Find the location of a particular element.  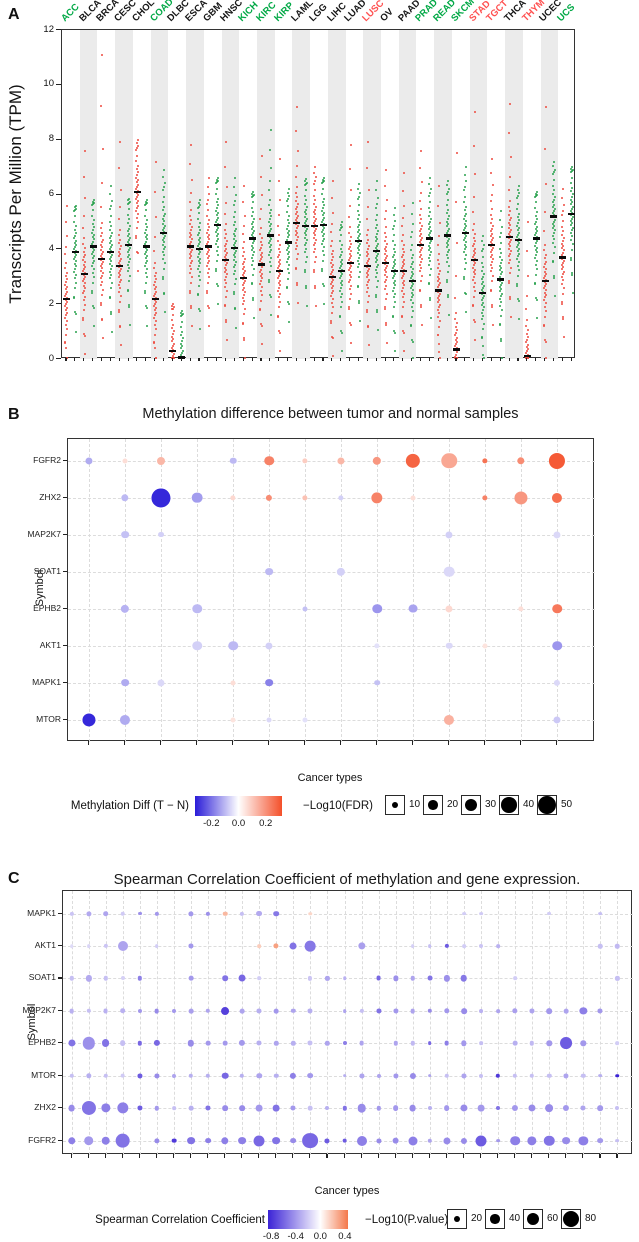

color-scale-tick-label: 0.4 is located at coordinates (345, 1236).